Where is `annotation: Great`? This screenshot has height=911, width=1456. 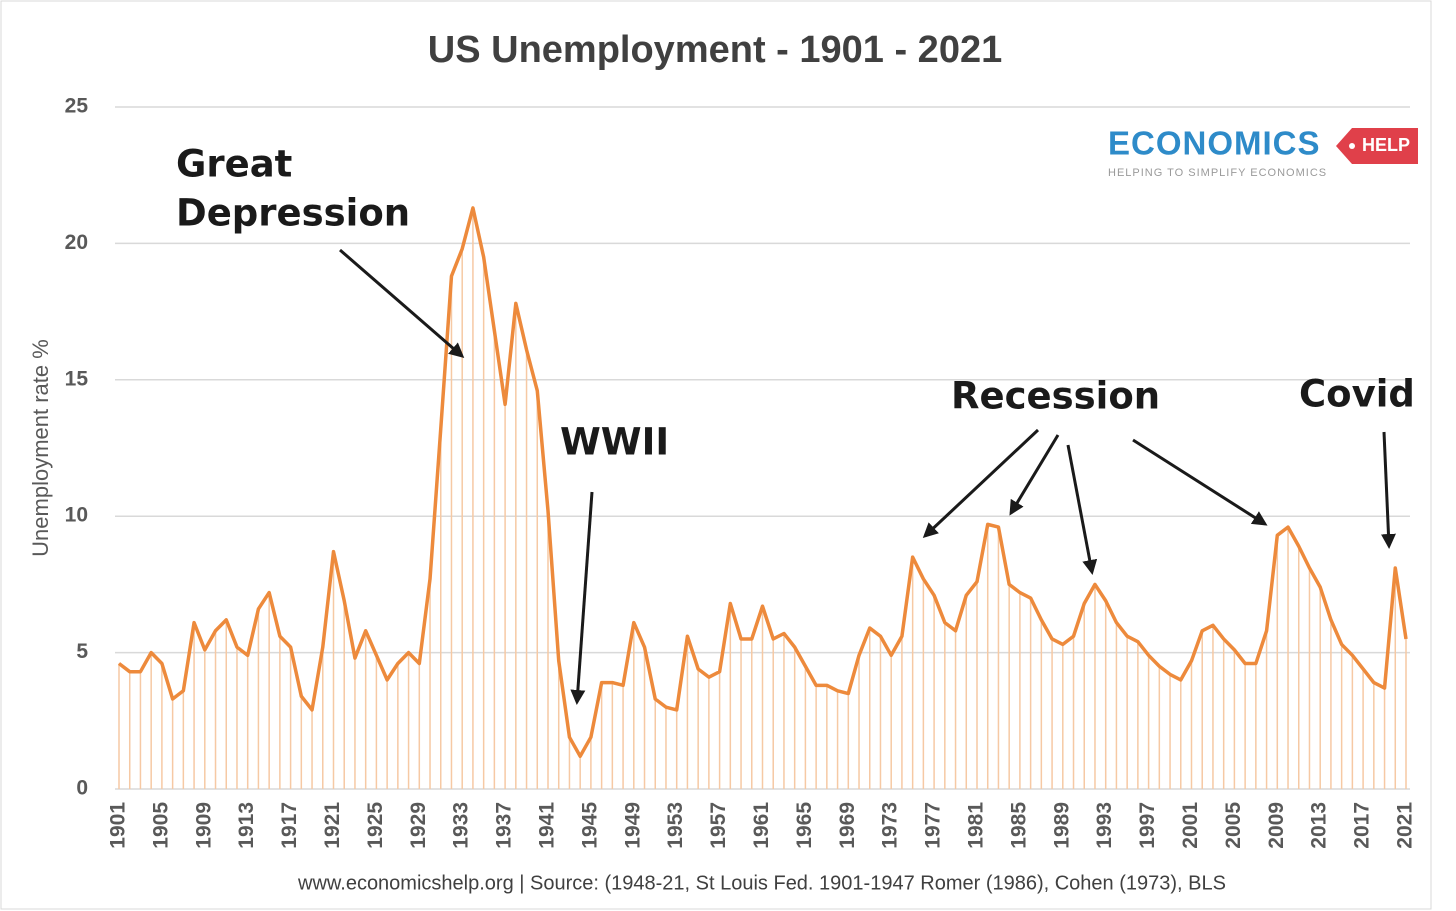
annotation: Great is located at coordinates (234, 164).